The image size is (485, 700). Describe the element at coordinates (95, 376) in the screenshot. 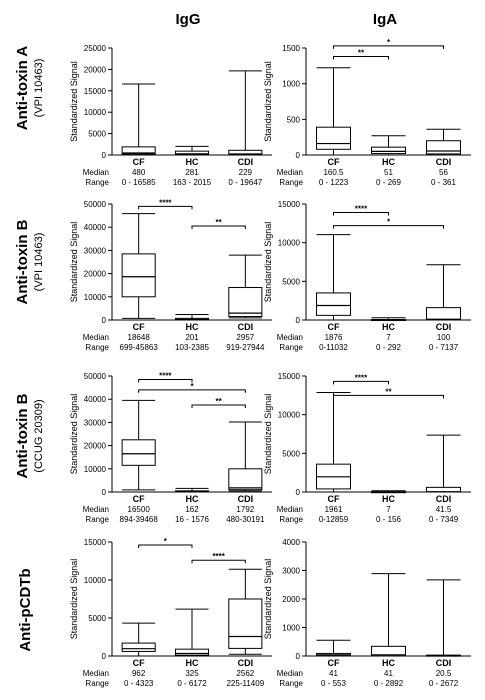

I see `y-tick-label: 50000` at that location.